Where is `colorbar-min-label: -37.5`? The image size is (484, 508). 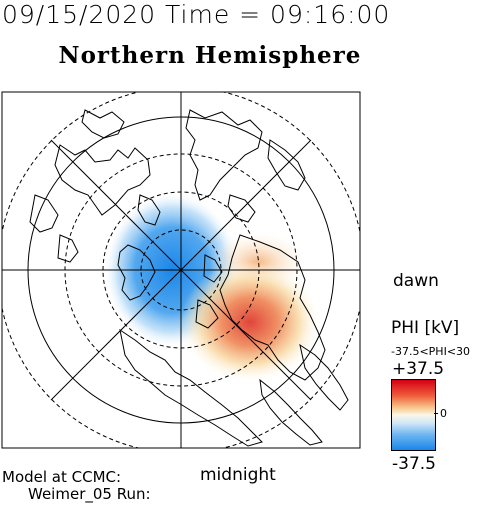
colorbar-min-label: -37.5 is located at coordinates (414, 464).